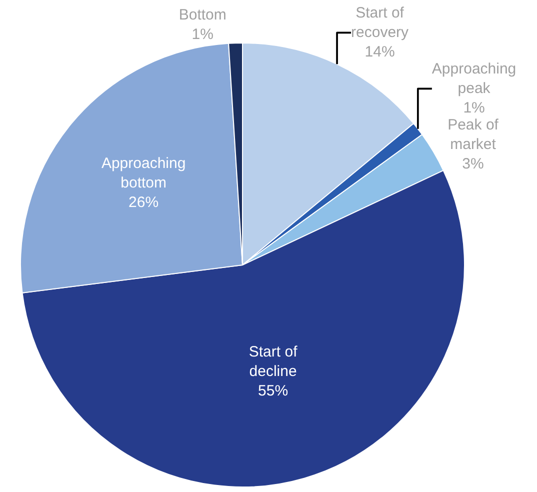 This screenshot has width=537, height=492. I want to click on data-label: 26%, so click(143, 203).